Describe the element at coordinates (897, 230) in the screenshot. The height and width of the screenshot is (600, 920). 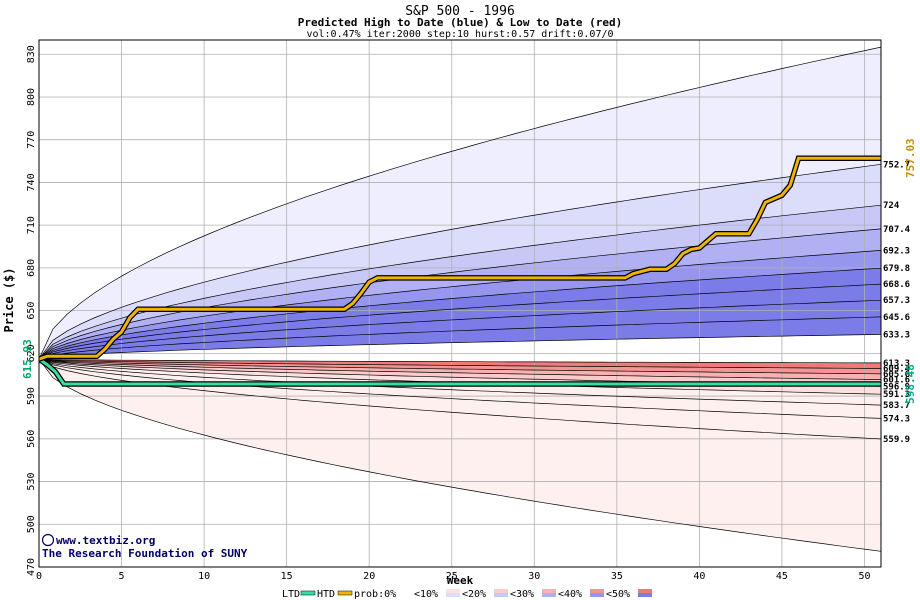
I see `blue-quantile-label-3: 707.4` at that location.